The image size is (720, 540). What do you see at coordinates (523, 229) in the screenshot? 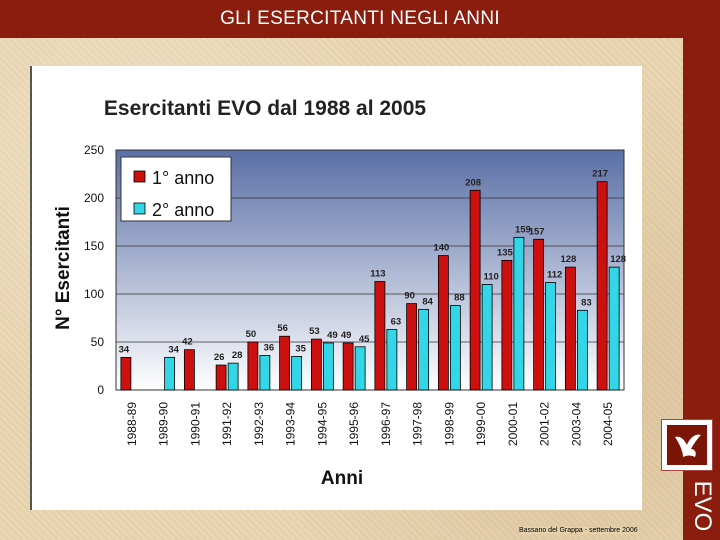
I see `data-label: 159` at bounding box center [523, 229].